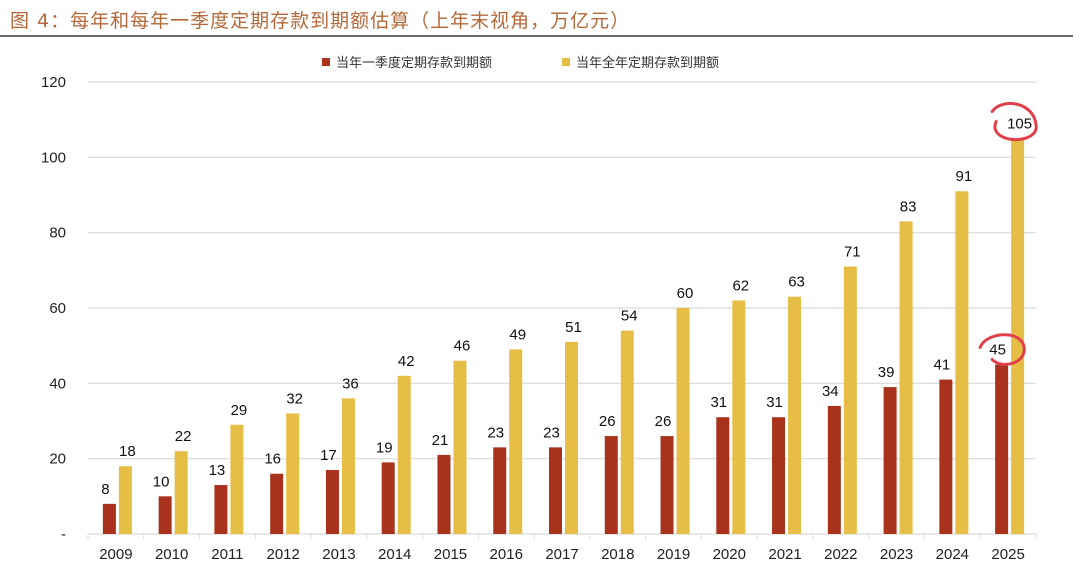  I want to click on annotations, so click(1008, 234).